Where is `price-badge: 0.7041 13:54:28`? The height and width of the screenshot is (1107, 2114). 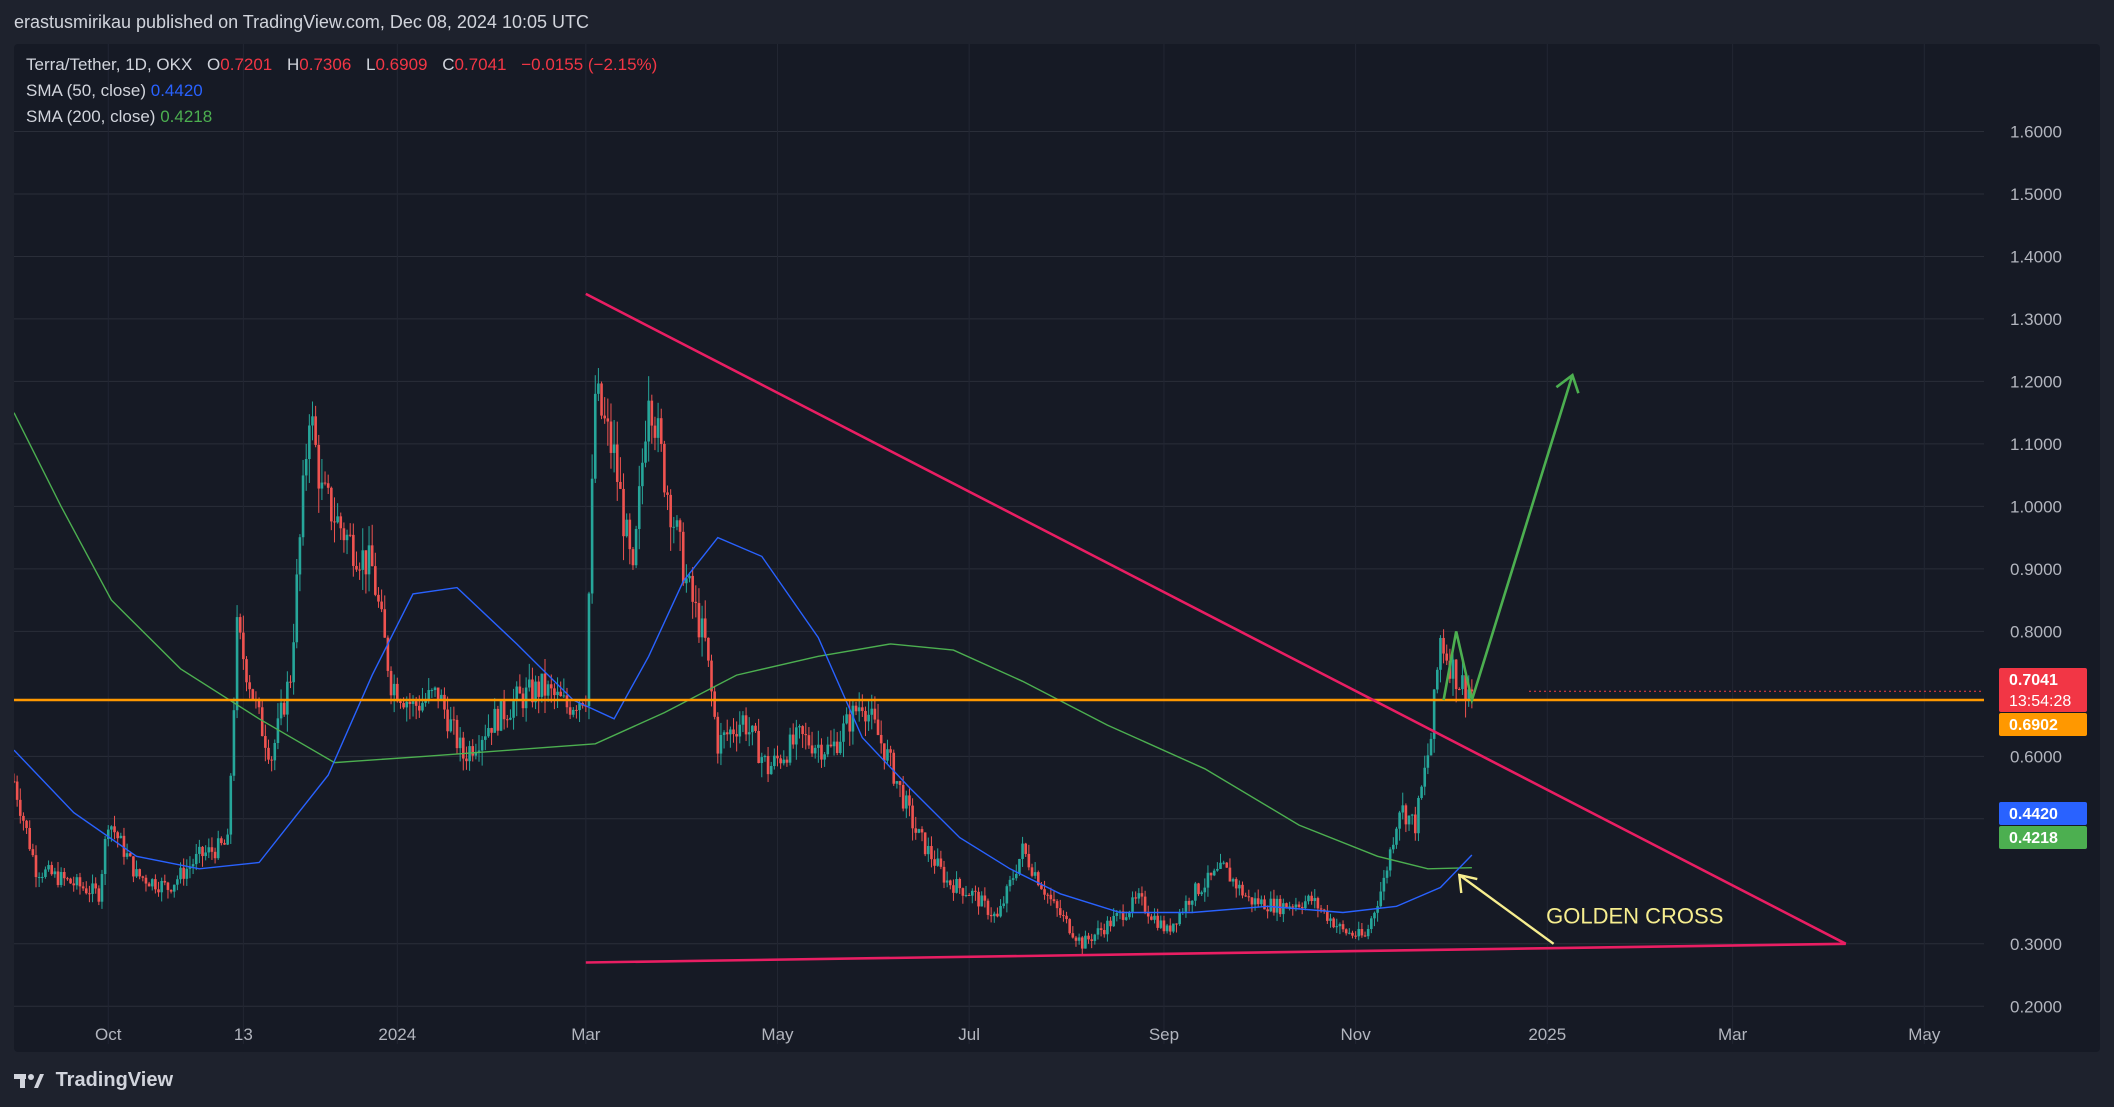 price-badge: 0.7041 13:54:28 is located at coordinates (2043, 690).